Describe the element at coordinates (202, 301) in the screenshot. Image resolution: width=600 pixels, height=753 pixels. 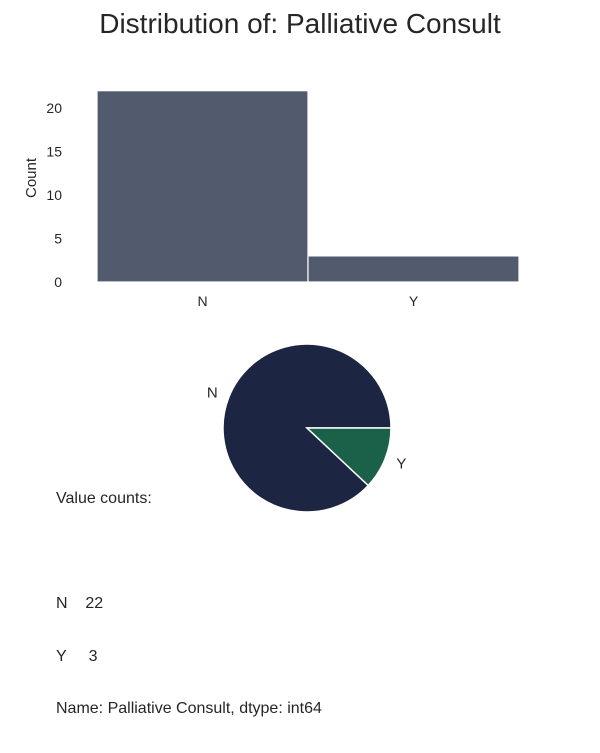
I see `x-tick-label: N` at that location.